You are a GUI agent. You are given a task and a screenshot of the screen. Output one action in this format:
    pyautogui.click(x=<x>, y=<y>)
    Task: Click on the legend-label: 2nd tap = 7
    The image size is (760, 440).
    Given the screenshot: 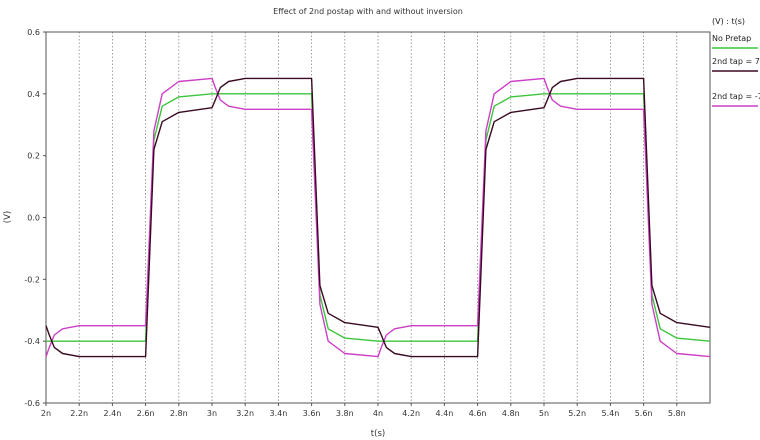 What is the action you would take?
    pyautogui.click(x=736, y=61)
    